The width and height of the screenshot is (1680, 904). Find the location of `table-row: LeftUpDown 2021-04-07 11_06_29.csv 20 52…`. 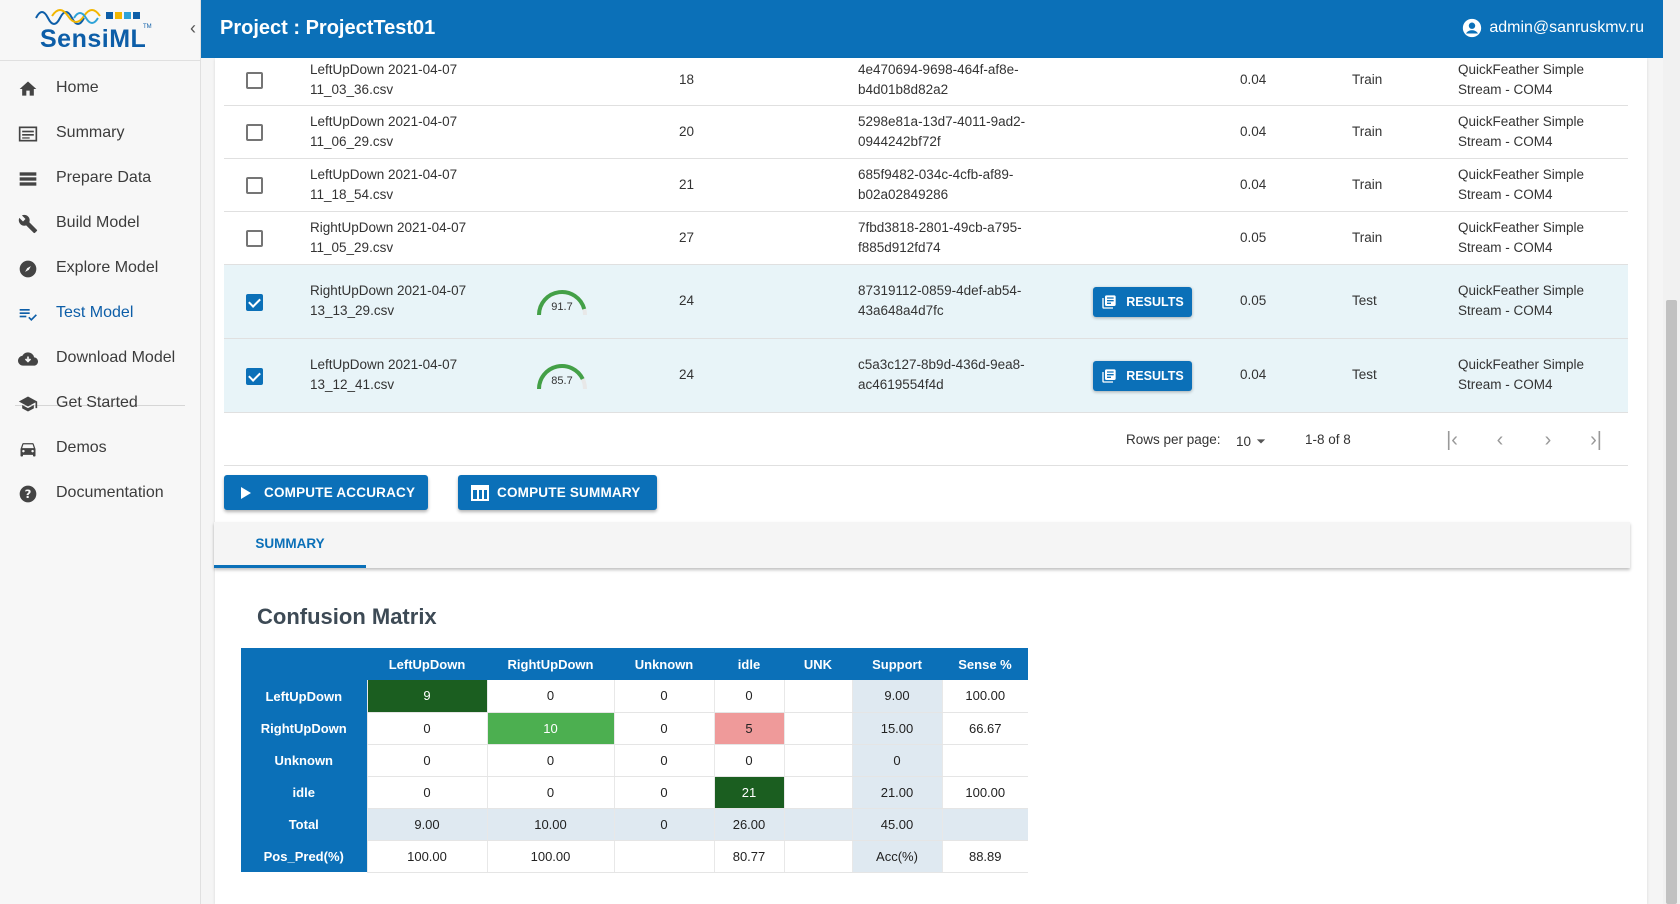

table-row: LeftUpDown 2021-04-07 11_06_29.csv 20 52… is located at coordinates (926, 132).